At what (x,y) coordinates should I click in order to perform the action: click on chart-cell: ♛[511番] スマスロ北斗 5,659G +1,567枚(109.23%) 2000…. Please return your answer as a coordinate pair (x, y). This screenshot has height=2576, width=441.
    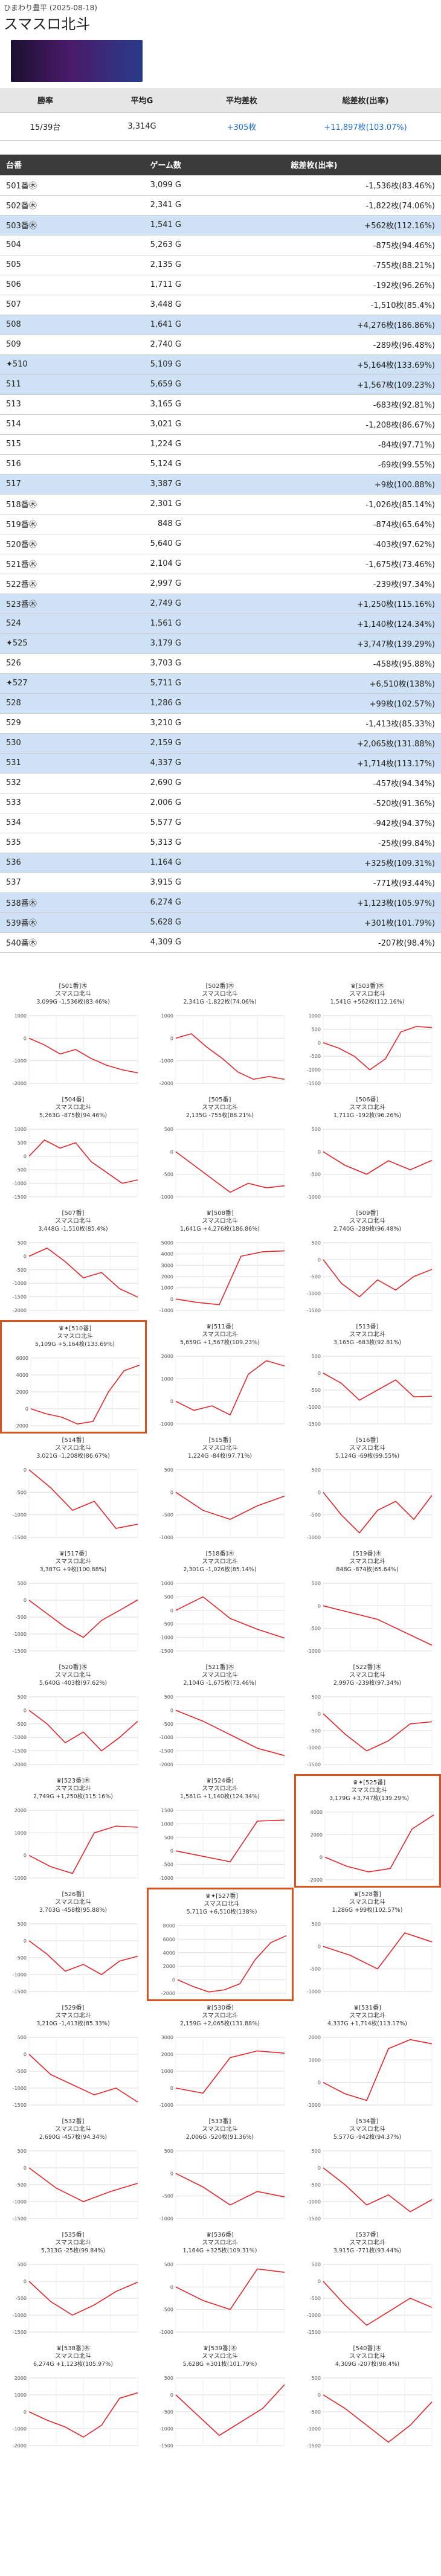
    Looking at the image, I should click on (220, 1377).